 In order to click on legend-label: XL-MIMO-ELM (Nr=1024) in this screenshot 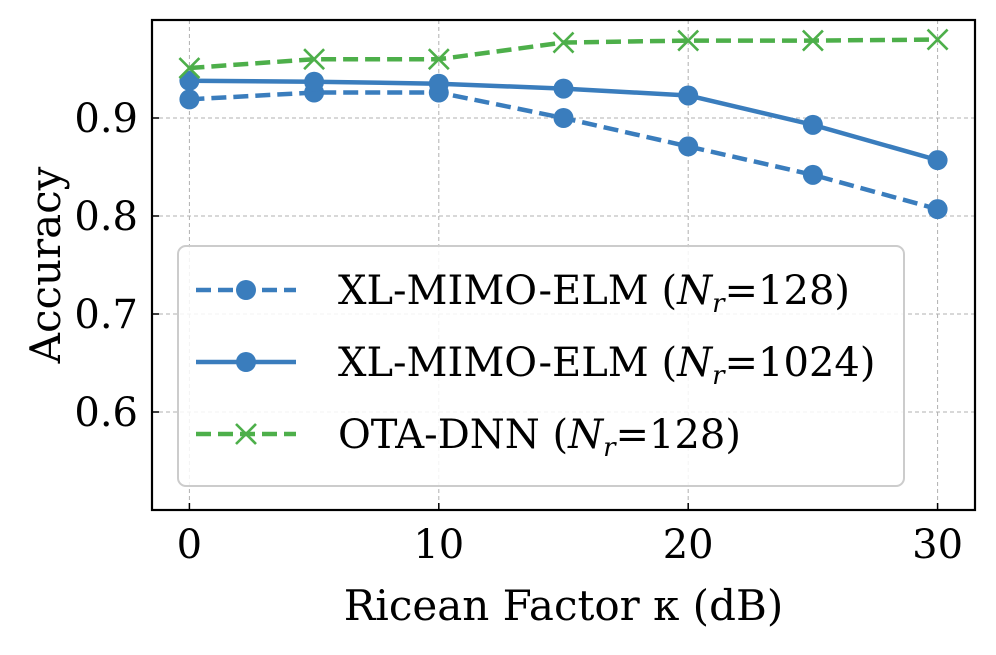, I will do `click(606, 365)`.